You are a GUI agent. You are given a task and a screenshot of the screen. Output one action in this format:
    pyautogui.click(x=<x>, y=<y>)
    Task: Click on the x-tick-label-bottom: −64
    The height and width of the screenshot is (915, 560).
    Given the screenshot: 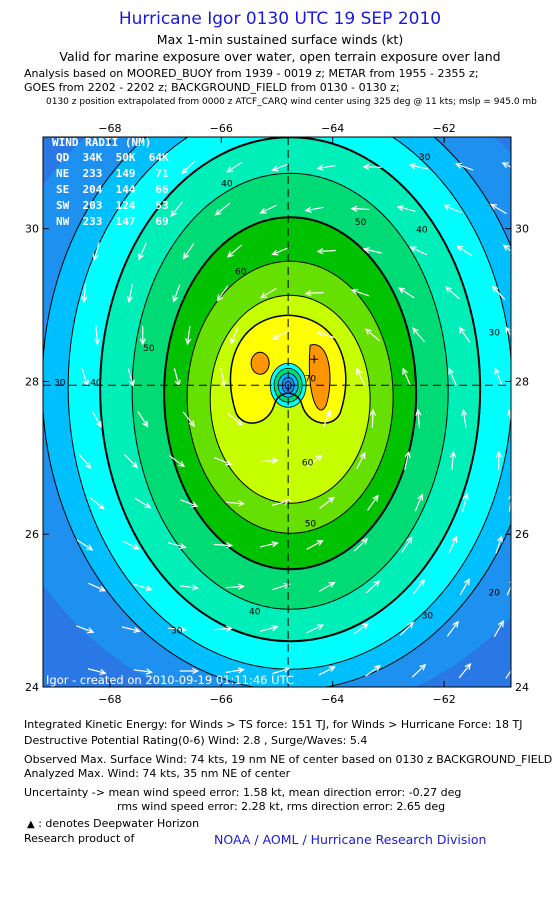 What is the action you would take?
    pyautogui.click(x=332, y=699)
    